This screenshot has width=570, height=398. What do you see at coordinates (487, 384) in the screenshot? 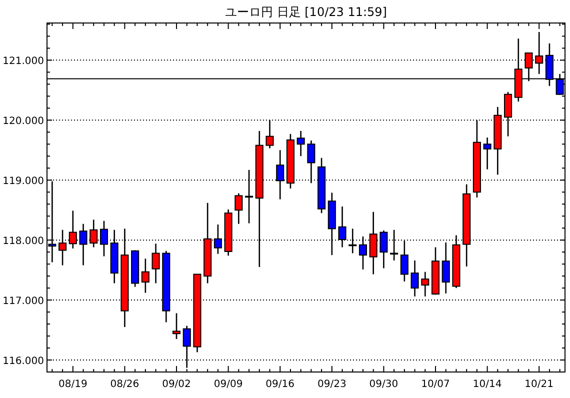
I see `x-tick-label: 10/14` at bounding box center [487, 384].